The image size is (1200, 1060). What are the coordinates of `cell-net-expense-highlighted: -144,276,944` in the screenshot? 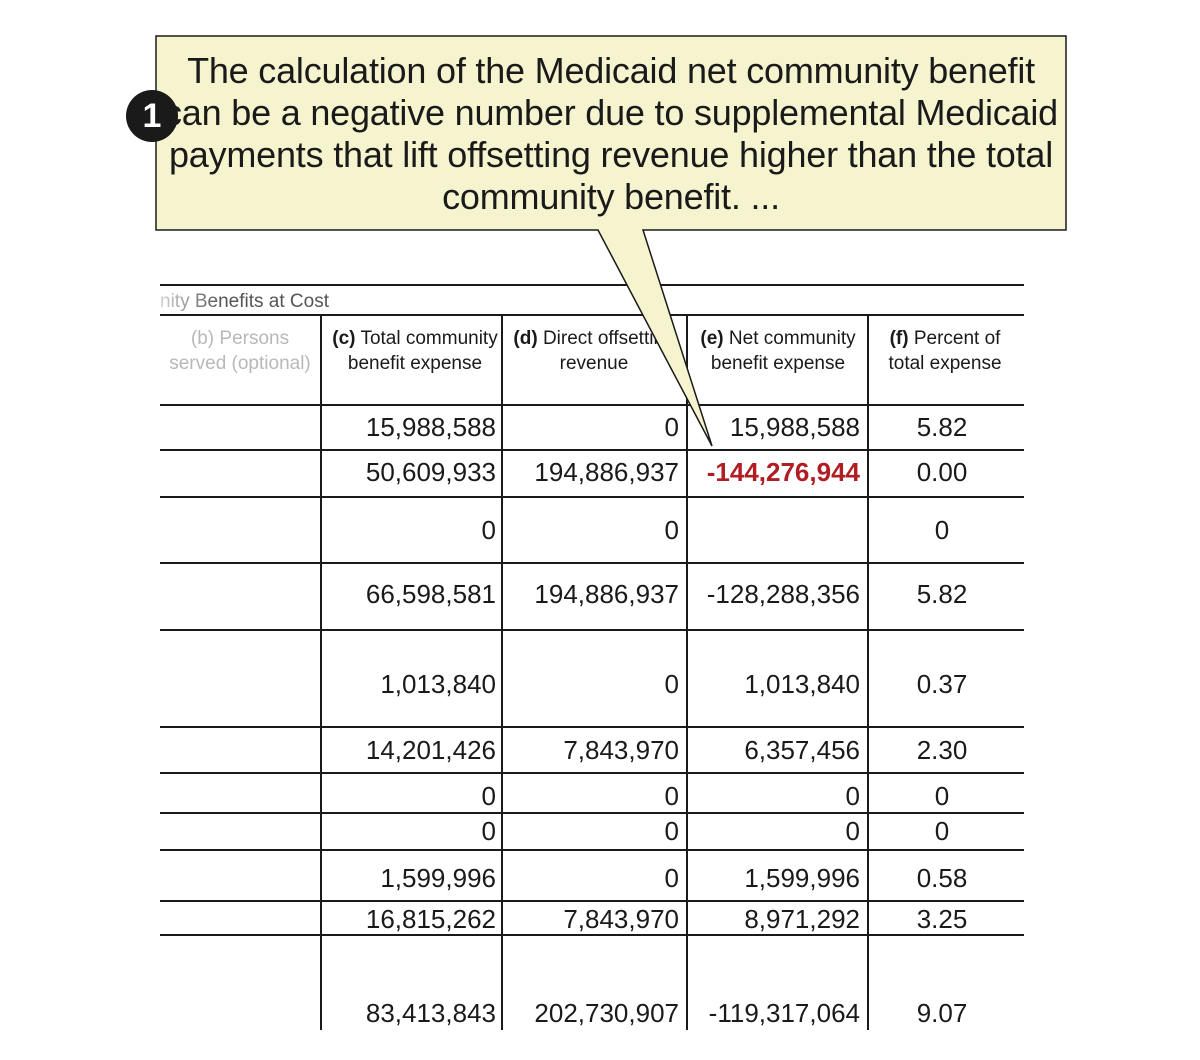 It's located at (783, 472).